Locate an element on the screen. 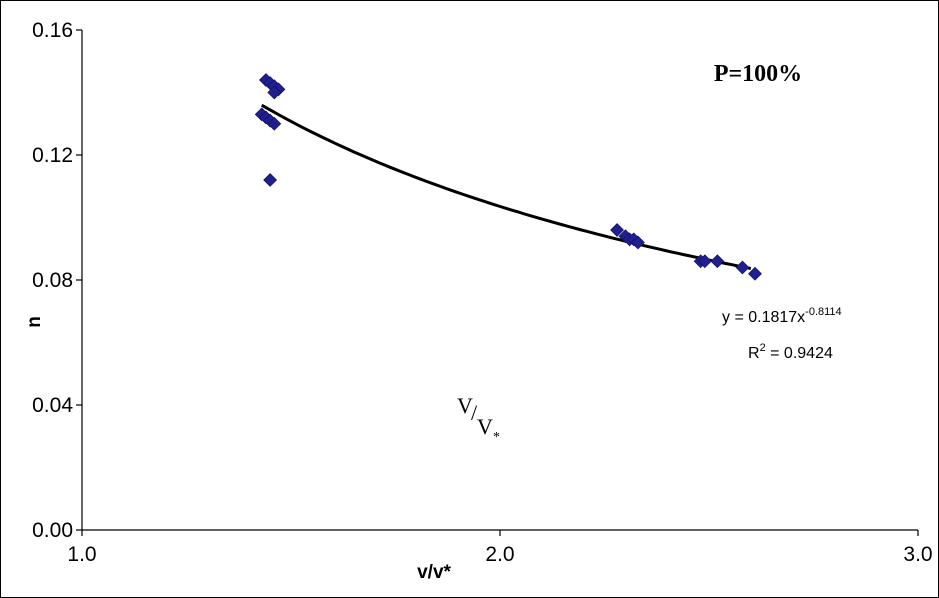 The width and height of the screenshot is (939, 598). y-tick-label: 0.16 is located at coordinates (52, 30).